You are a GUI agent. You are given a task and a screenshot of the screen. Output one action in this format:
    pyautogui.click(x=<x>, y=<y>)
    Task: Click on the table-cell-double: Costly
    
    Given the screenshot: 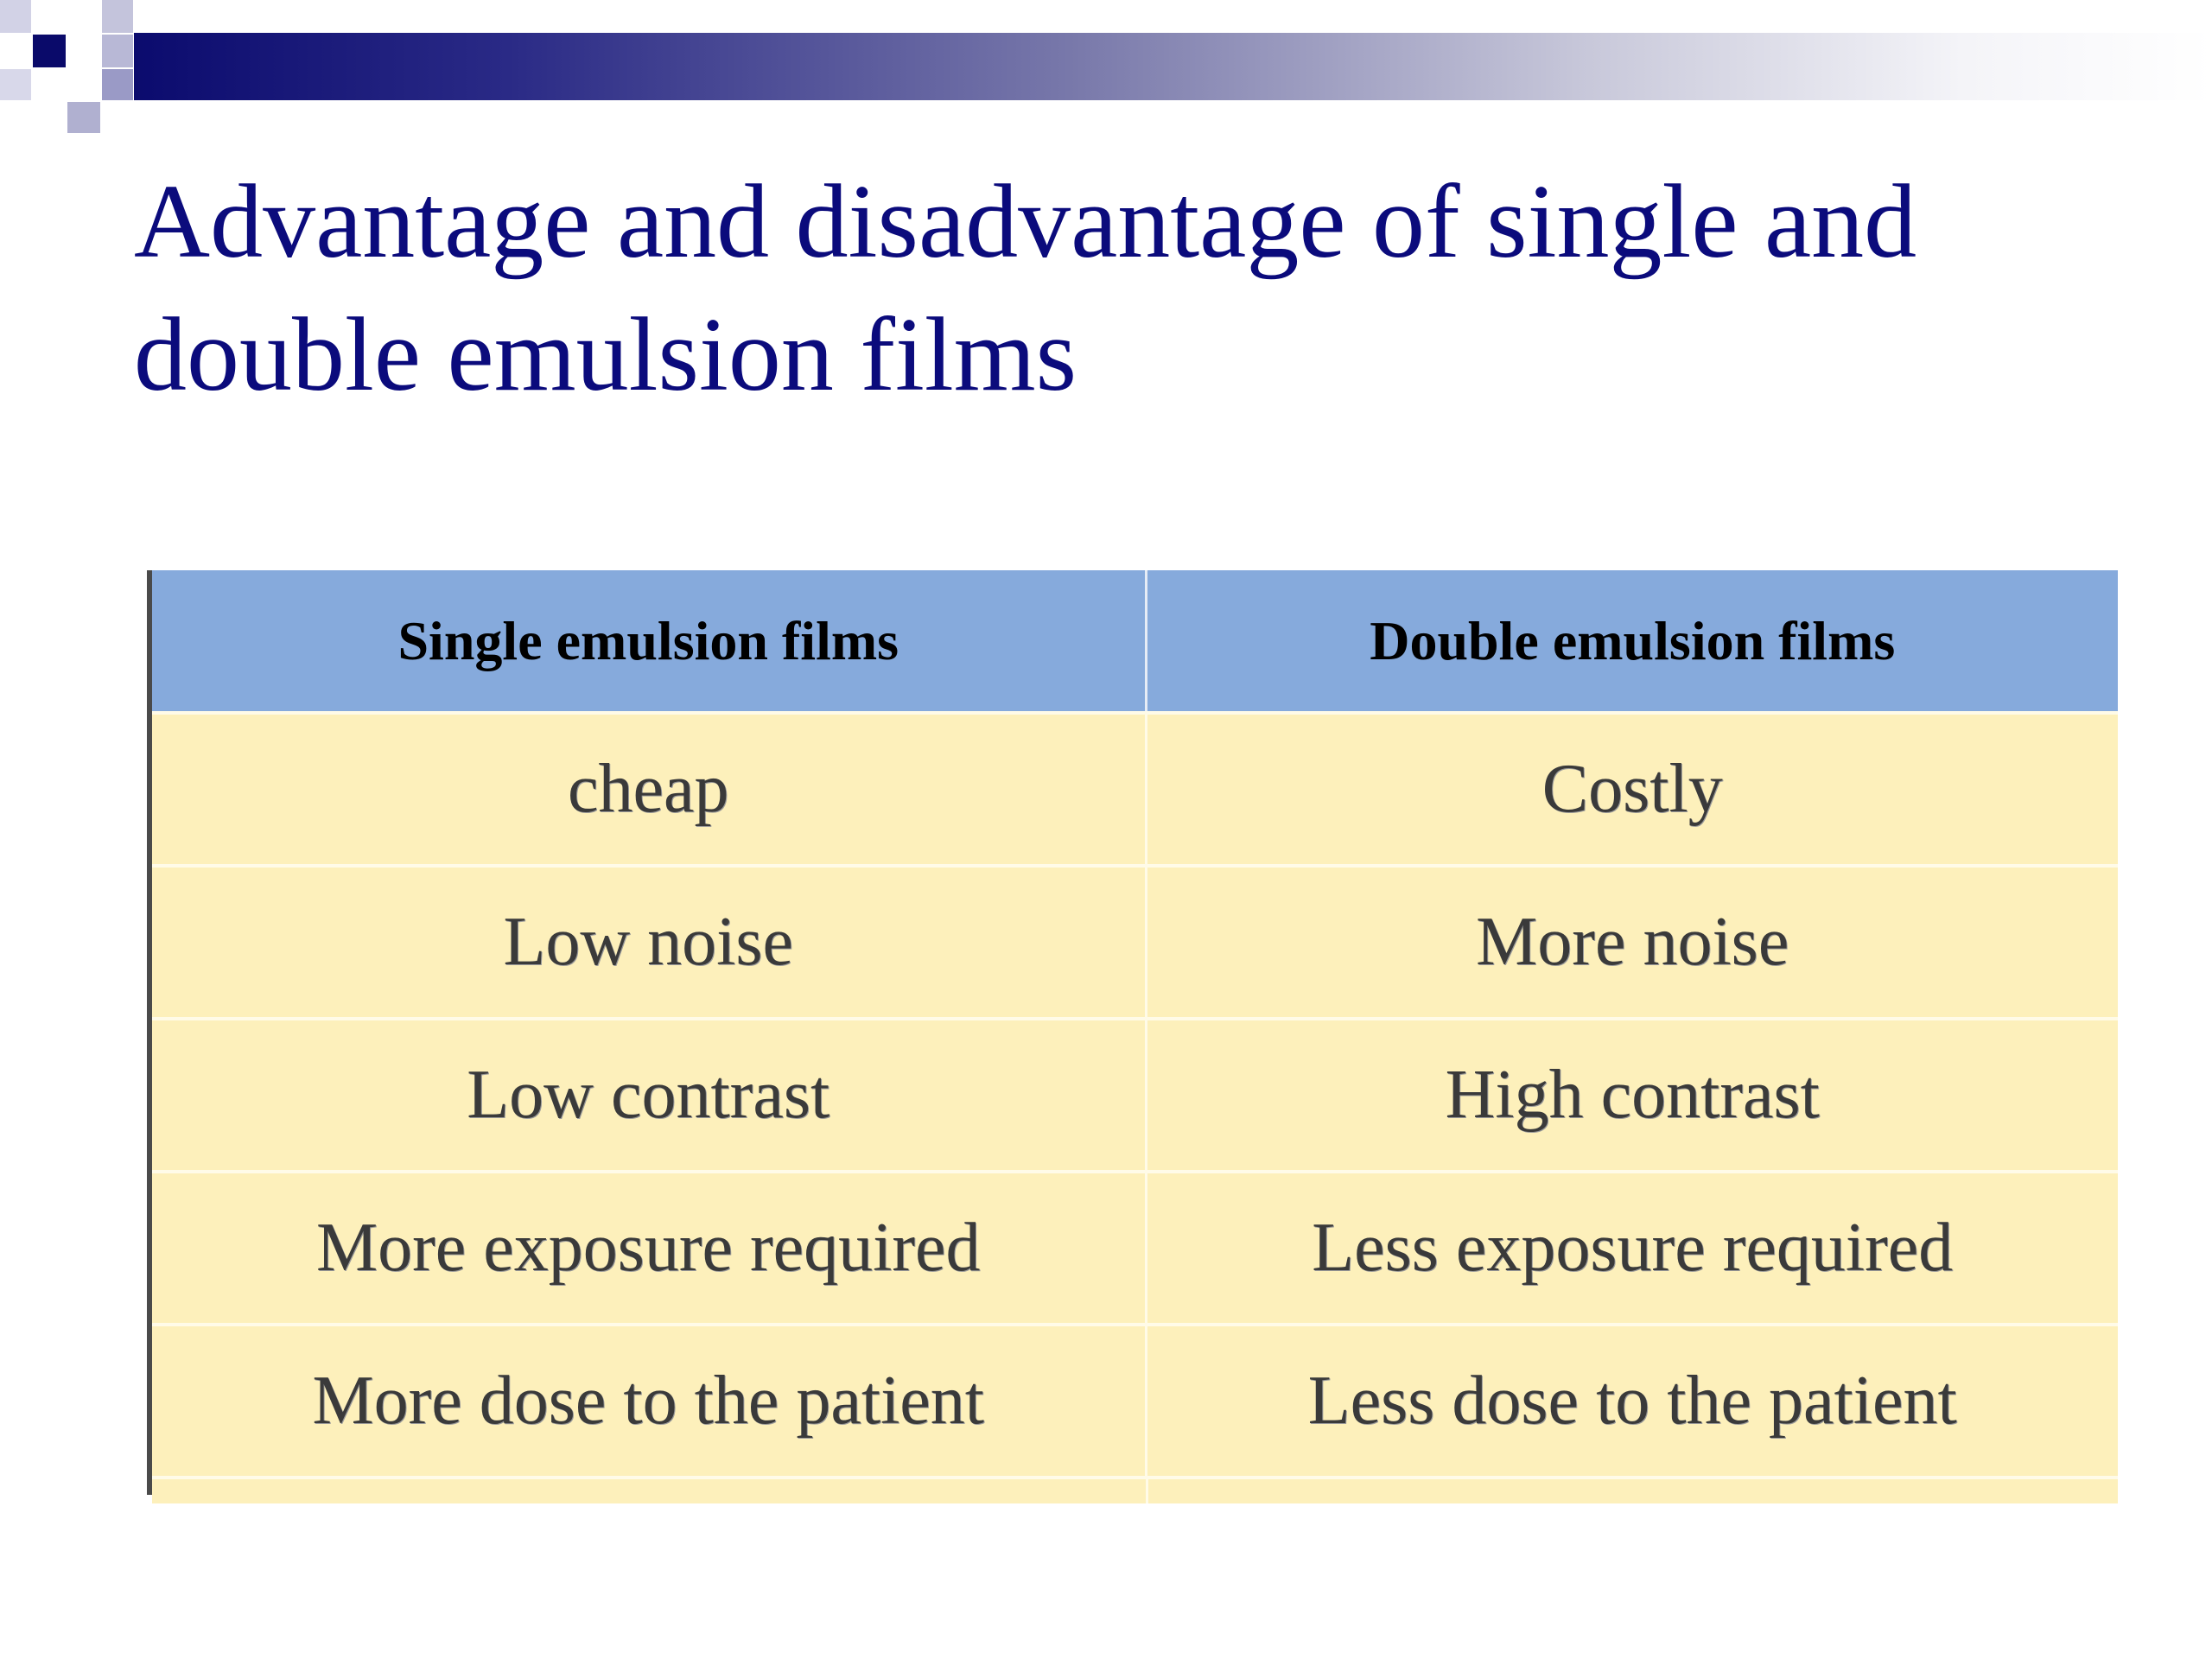 What is the action you would take?
    pyautogui.click(x=1632, y=788)
    